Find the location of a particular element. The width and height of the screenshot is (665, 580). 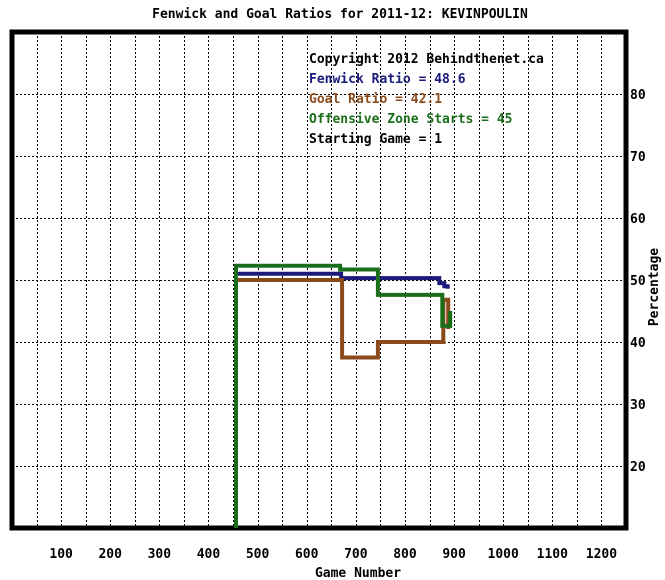

x-tick-label: 700 is located at coordinates (356, 554).